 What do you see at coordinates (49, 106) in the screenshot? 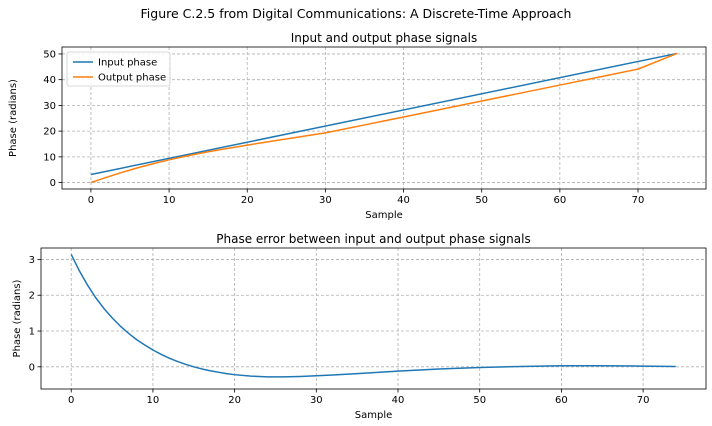
I see `y-tick-label: 30` at bounding box center [49, 106].